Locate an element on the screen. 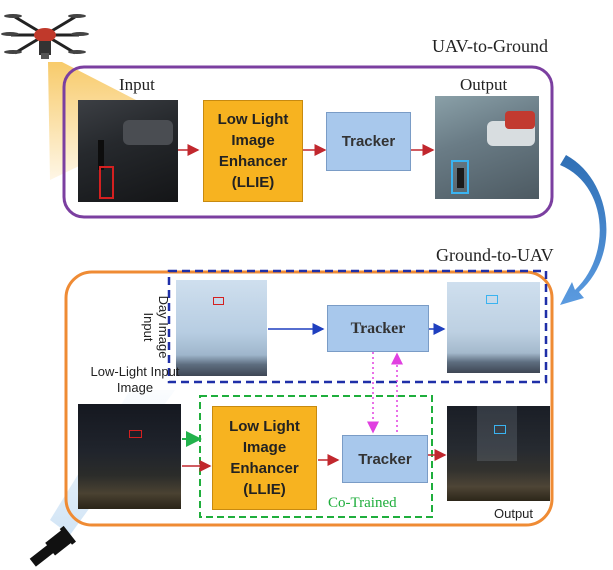  enhancer-box-top: Low Light Image Enhancer (LLIE) is located at coordinates (253, 151).